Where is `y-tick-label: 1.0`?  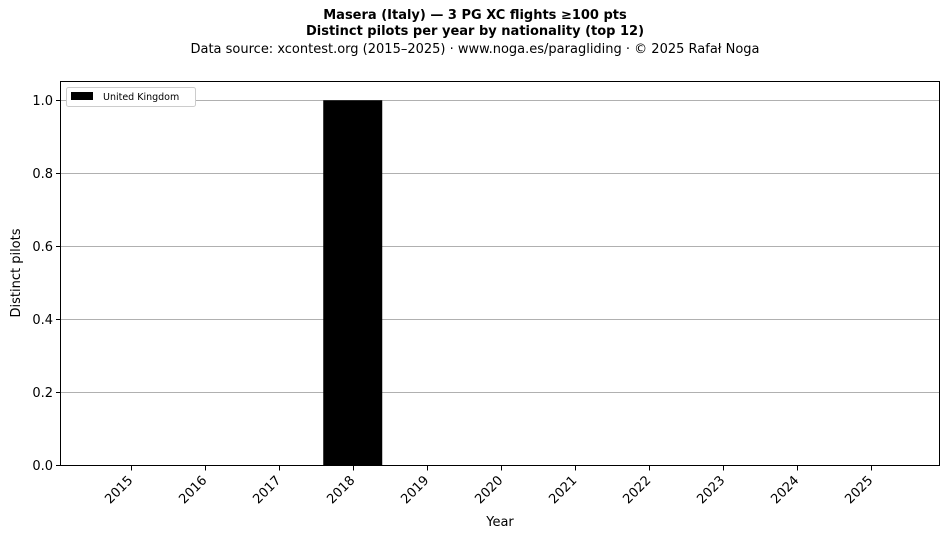
y-tick-label: 1.0 is located at coordinates (42, 101).